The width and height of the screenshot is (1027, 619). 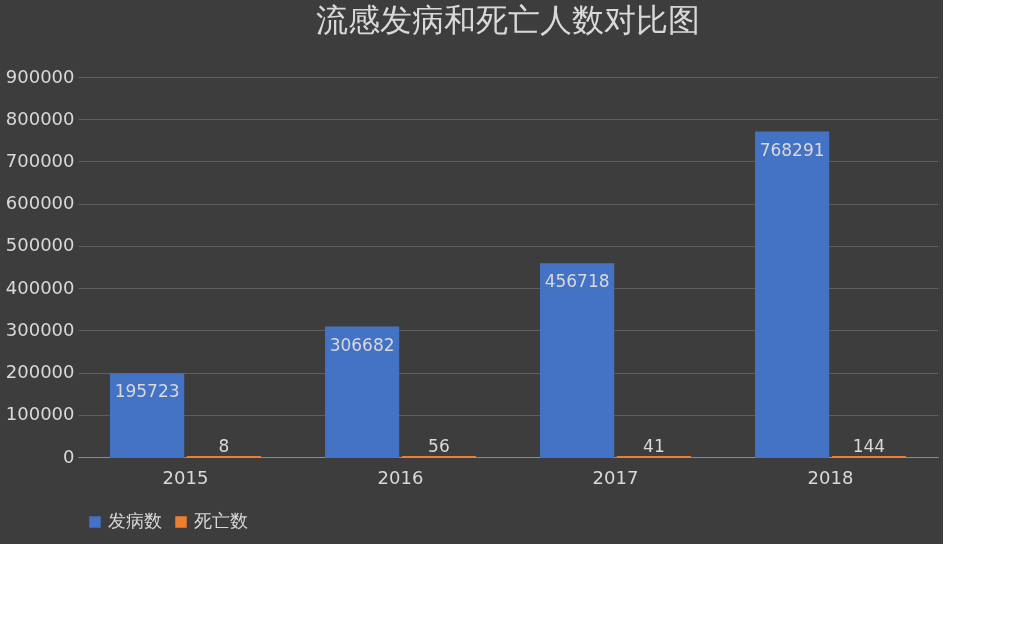 What do you see at coordinates (135, 520) in the screenshot?
I see `legend-label: 发病数` at bounding box center [135, 520].